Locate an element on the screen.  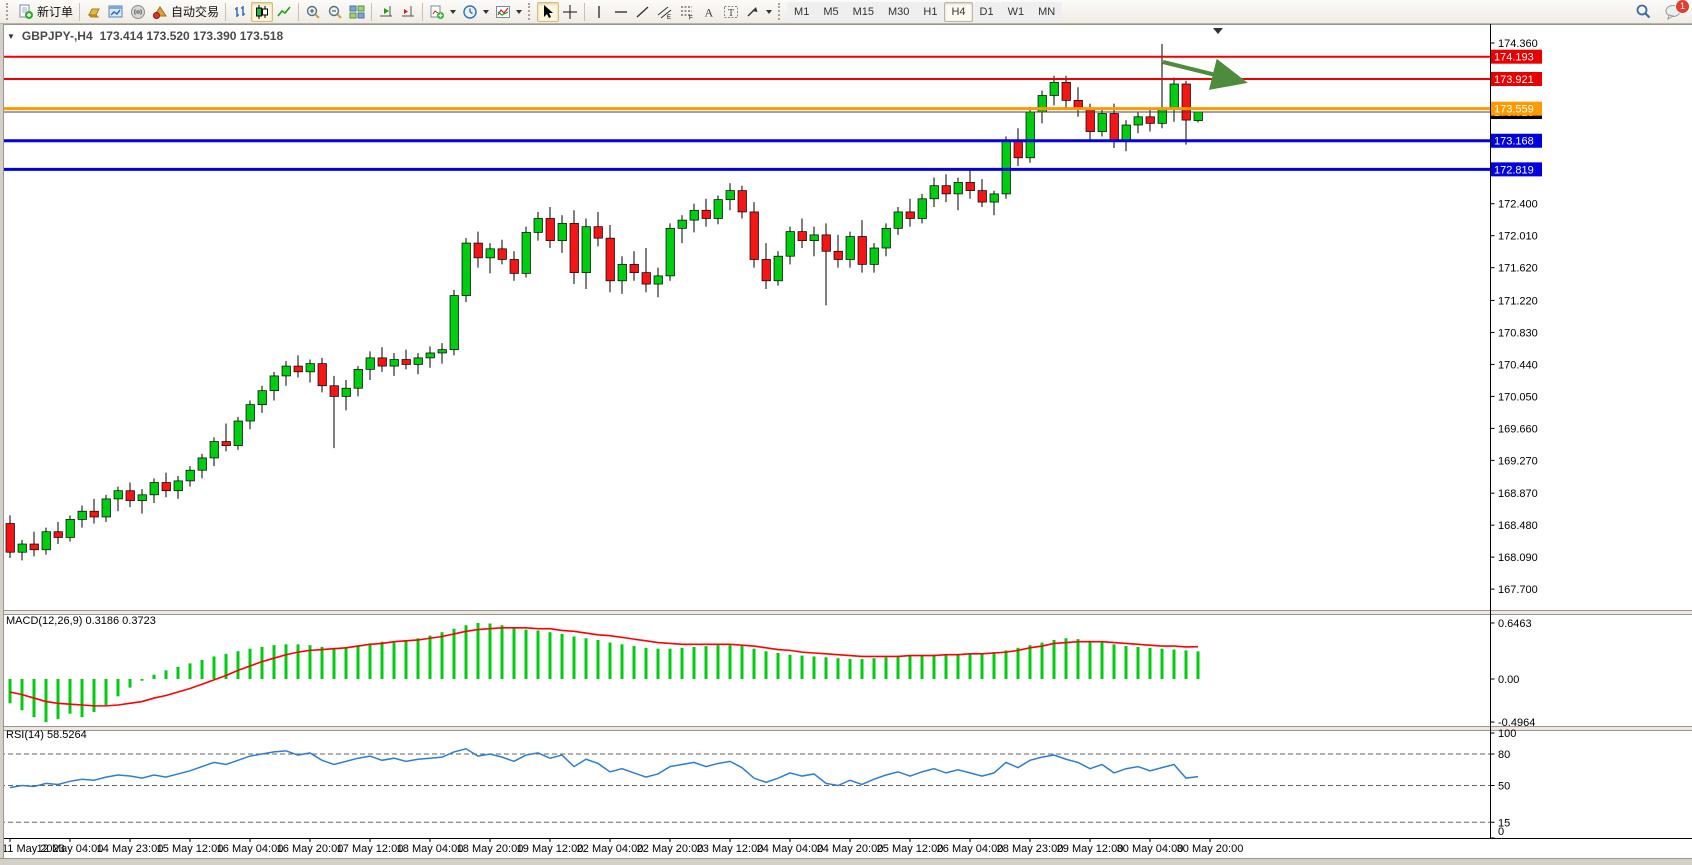
timeframe-D1: D1 is located at coordinates (986, 11).